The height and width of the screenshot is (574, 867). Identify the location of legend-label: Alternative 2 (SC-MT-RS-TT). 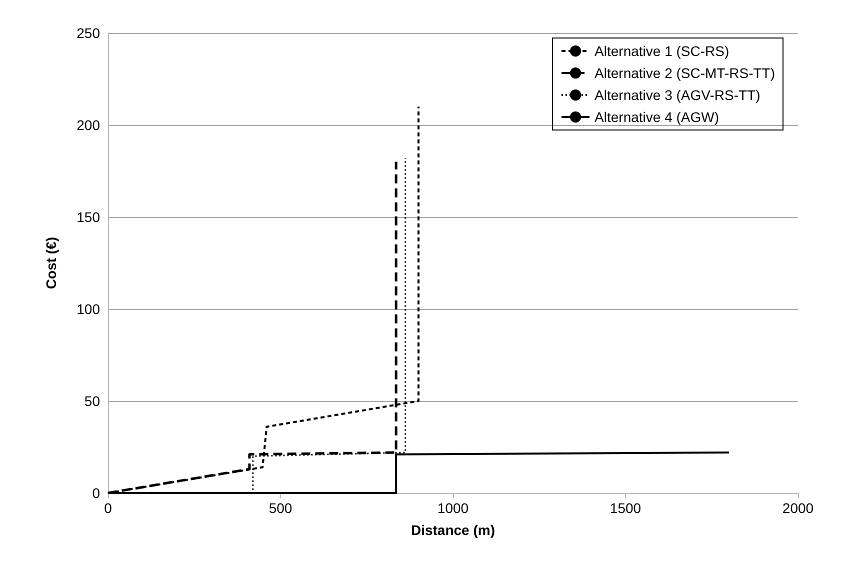
(685, 73).